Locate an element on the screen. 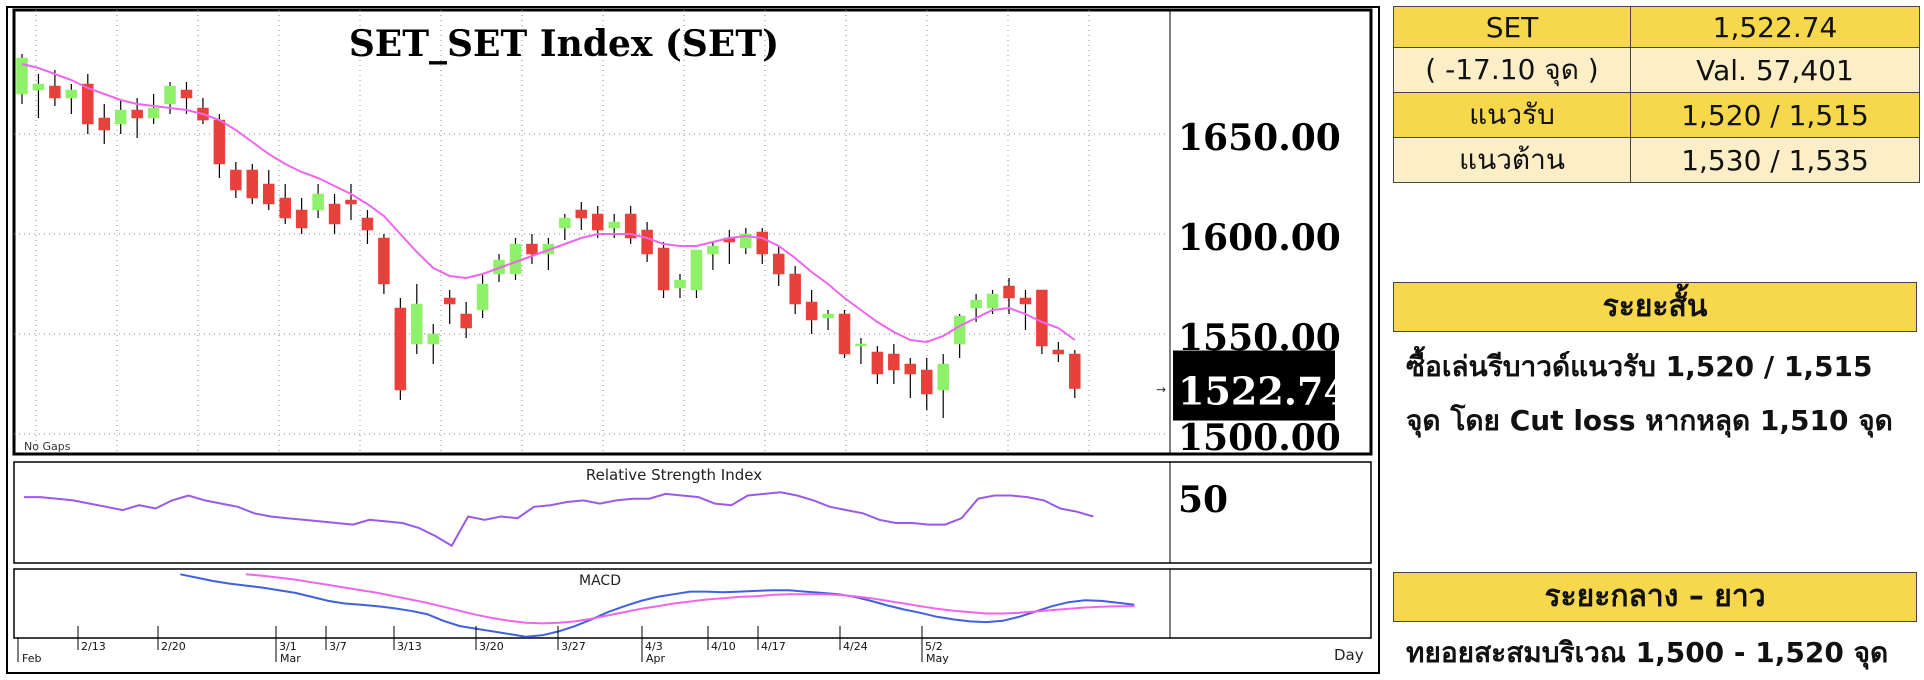 The image size is (1924, 680). x-tick-label: 3/13 is located at coordinates (409, 646).